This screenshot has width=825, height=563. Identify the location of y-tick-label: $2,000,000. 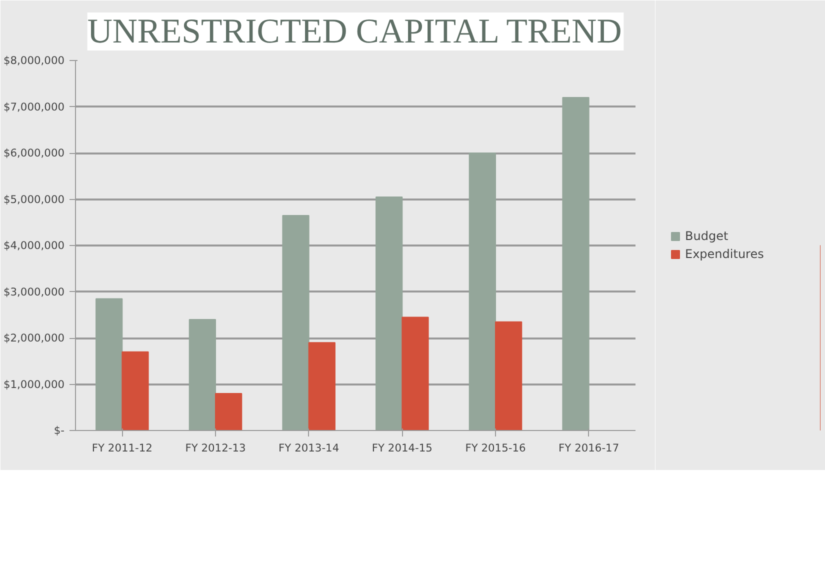
(34, 338).